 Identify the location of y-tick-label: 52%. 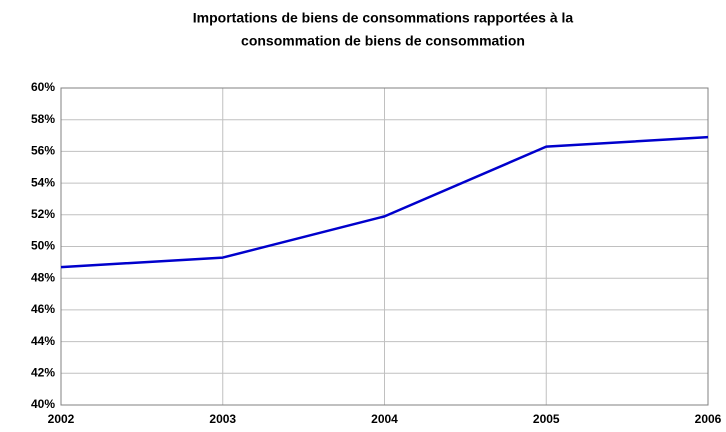
(43, 214).